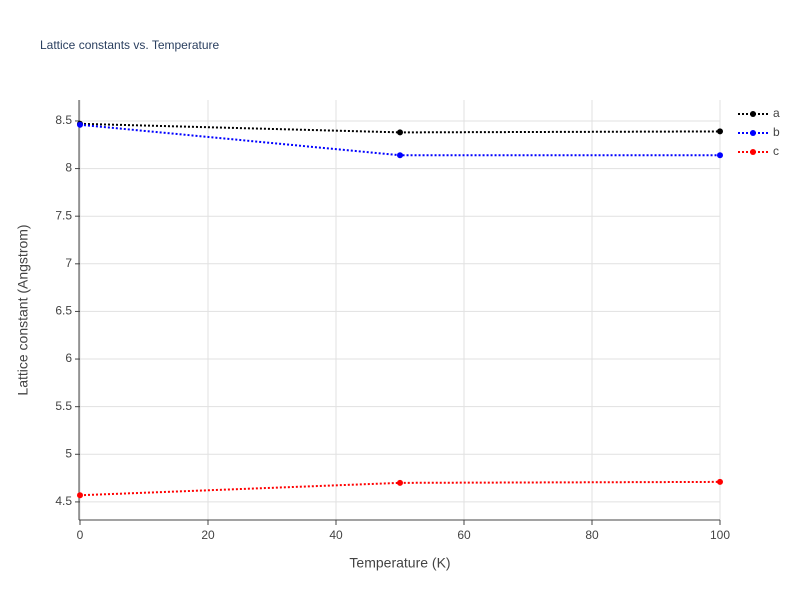 This screenshot has height=605, width=800. I want to click on x-axis-title: Temperature (K), so click(399, 563).